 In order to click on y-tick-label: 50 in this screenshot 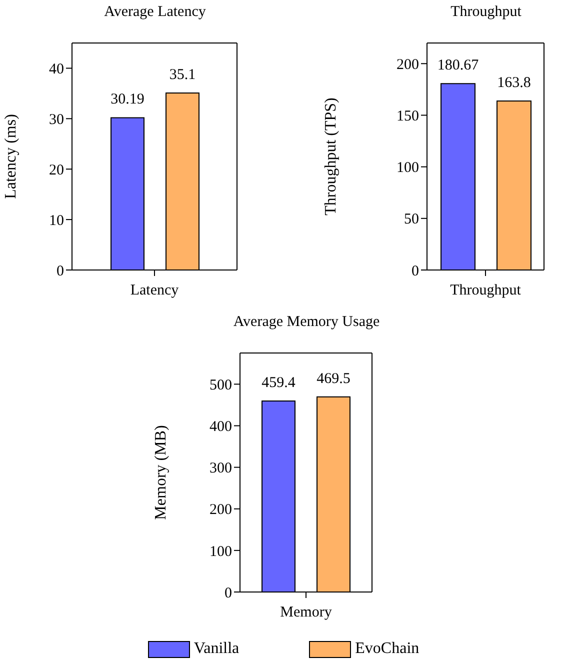, I will do `click(411, 220)`.